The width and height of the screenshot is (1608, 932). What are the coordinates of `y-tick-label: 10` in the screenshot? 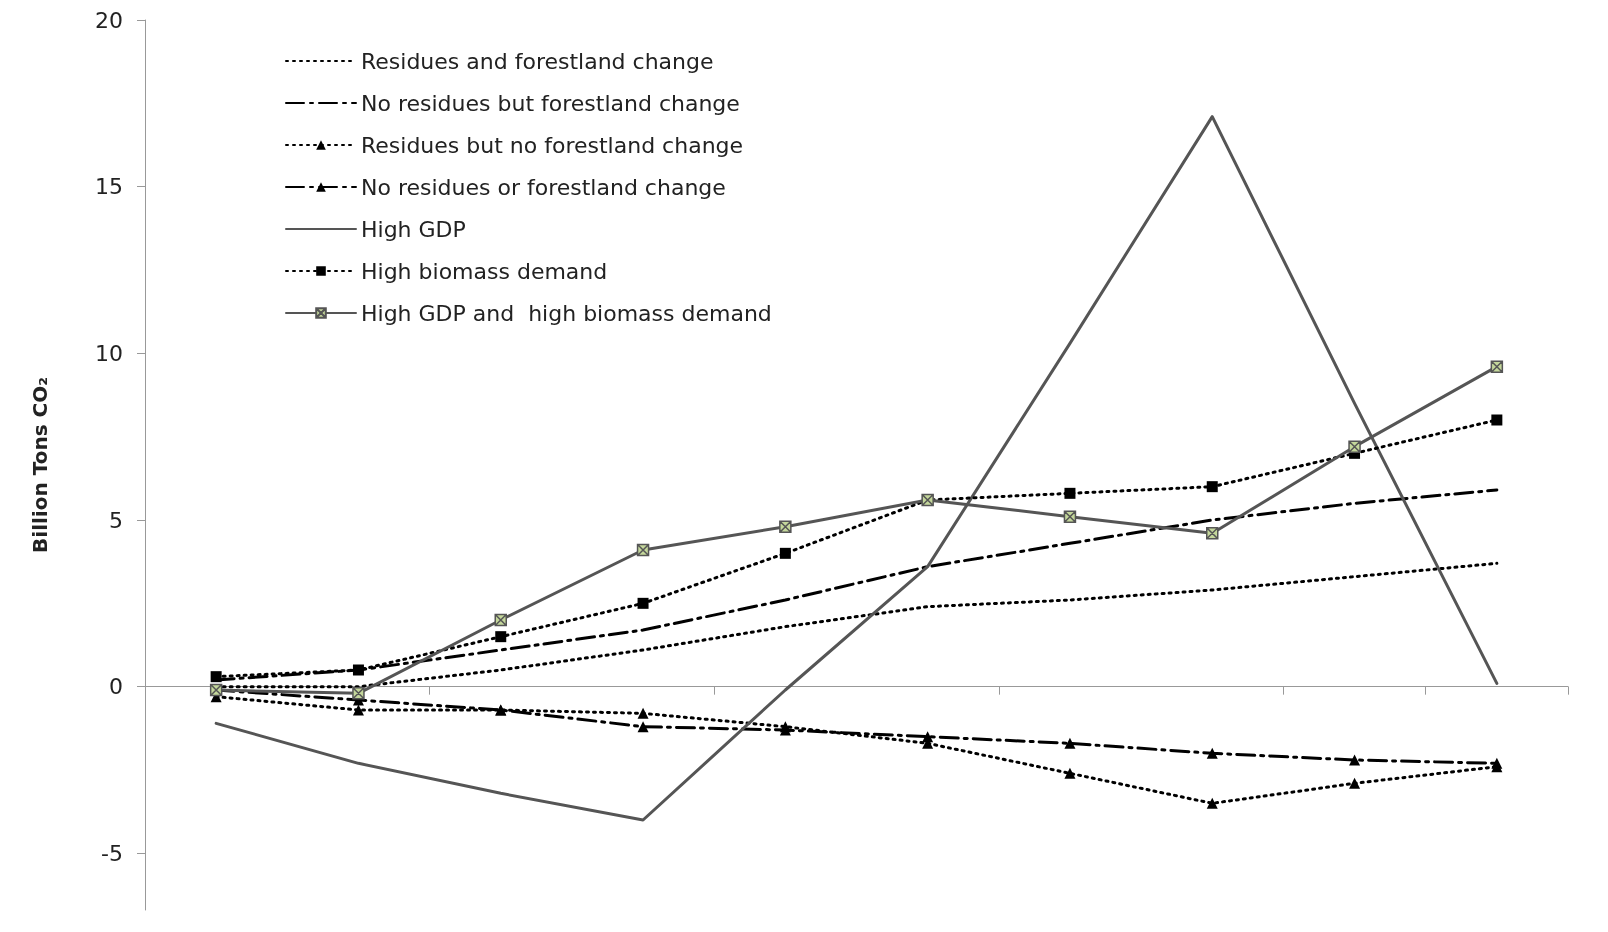 It's located at (109, 353).